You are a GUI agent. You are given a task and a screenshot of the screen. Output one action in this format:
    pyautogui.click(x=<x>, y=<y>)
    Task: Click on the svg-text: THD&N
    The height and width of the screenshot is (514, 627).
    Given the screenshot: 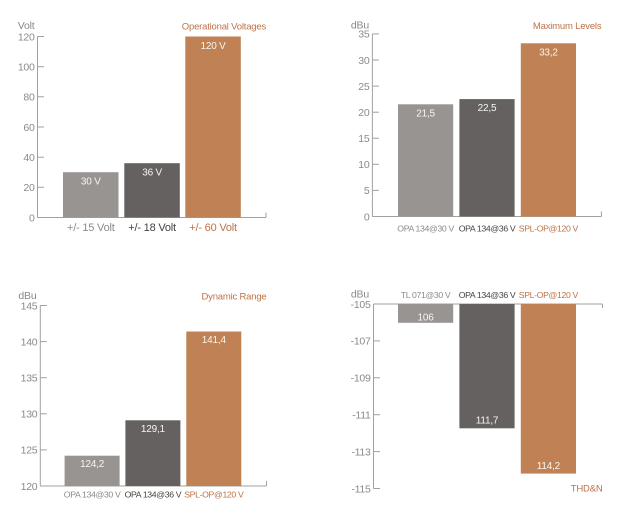 What is the action you would take?
    pyautogui.click(x=587, y=489)
    